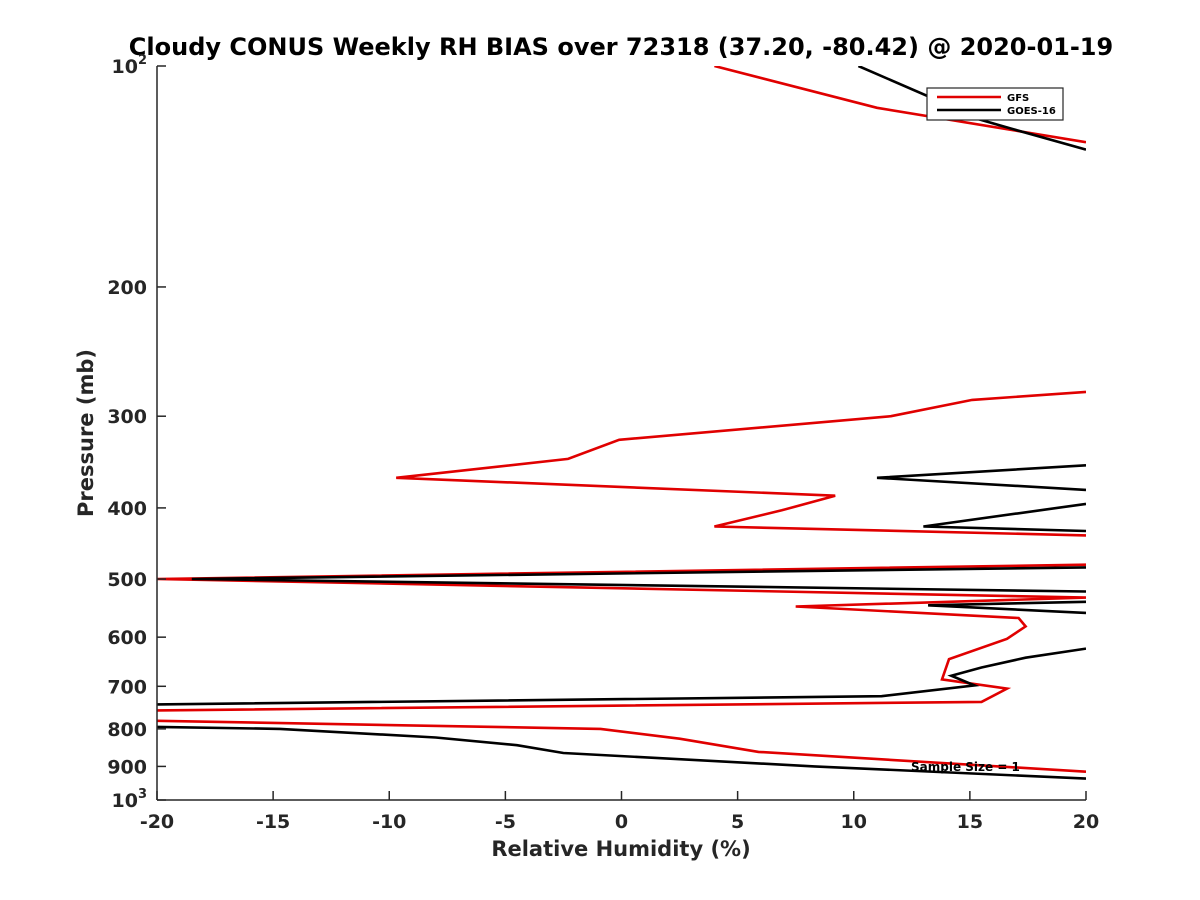  Describe the element at coordinates (854, 822) in the screenshot. I see `x-tick-label: 10` at that location.